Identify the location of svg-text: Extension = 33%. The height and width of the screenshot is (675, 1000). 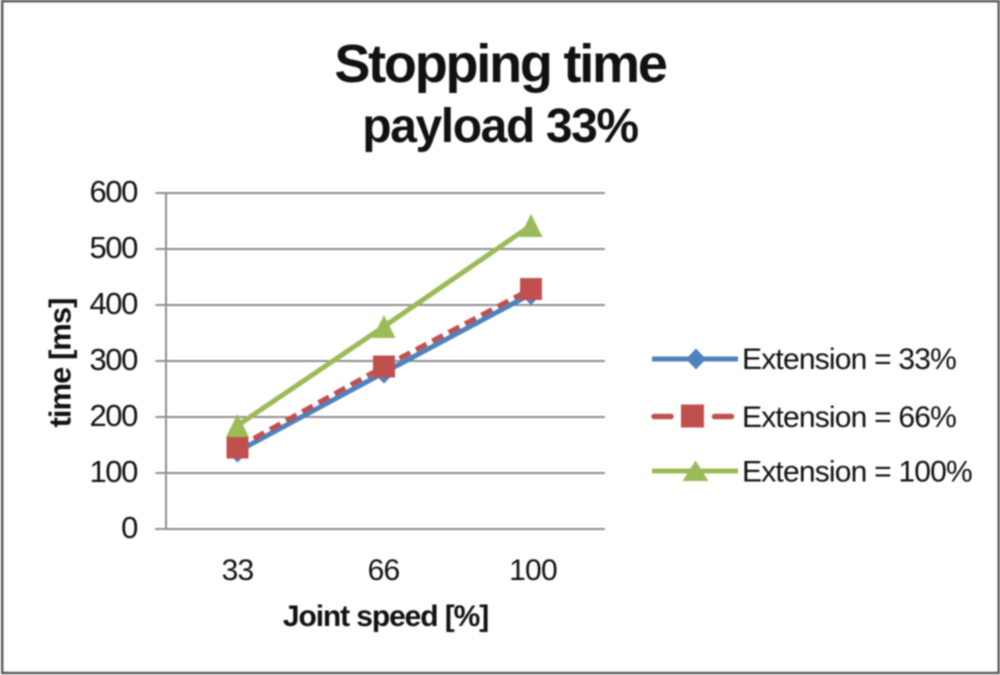
(849, 359).